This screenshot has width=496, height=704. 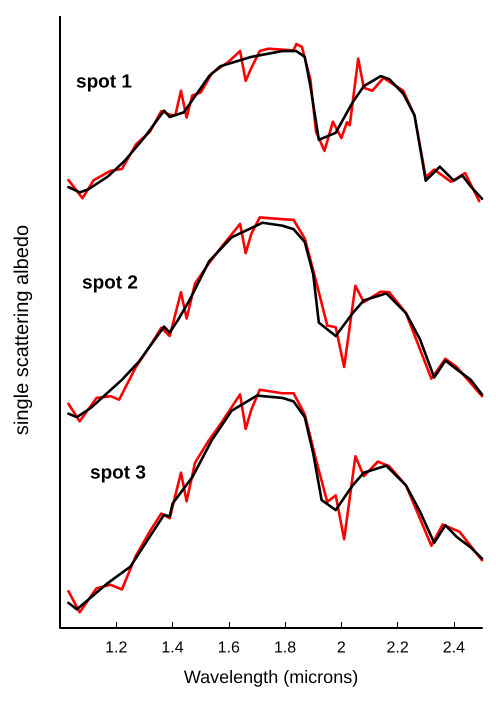 I want to click on x-tick-label: 1.4, so click(x=172, y=648).